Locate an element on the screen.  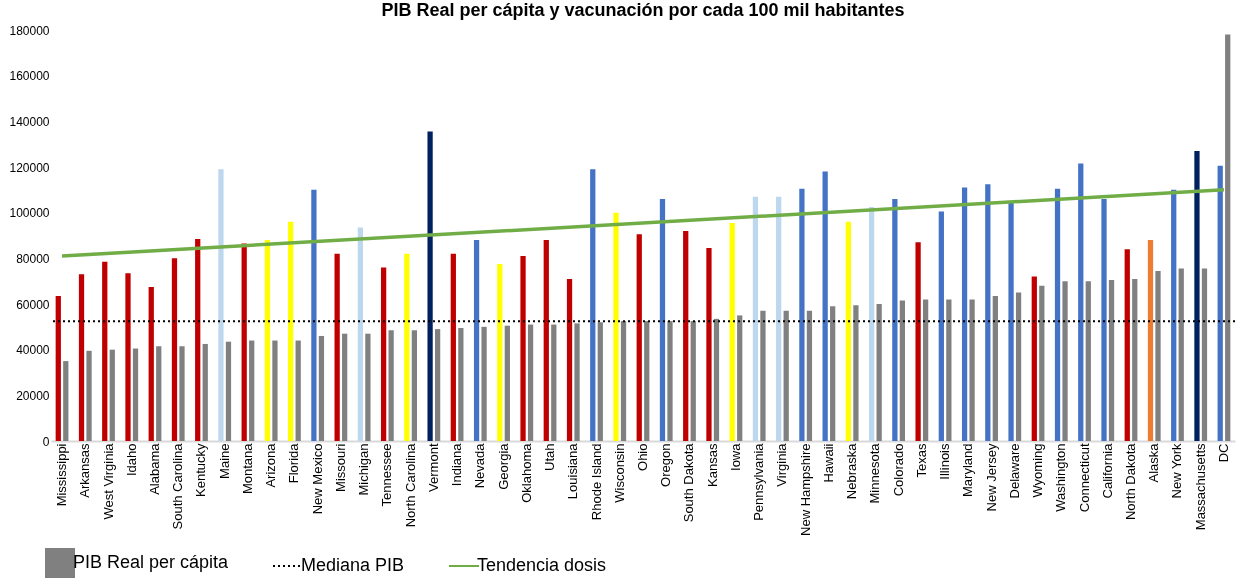
x-tick-label: Idaho is located at coordinates (131, 460).